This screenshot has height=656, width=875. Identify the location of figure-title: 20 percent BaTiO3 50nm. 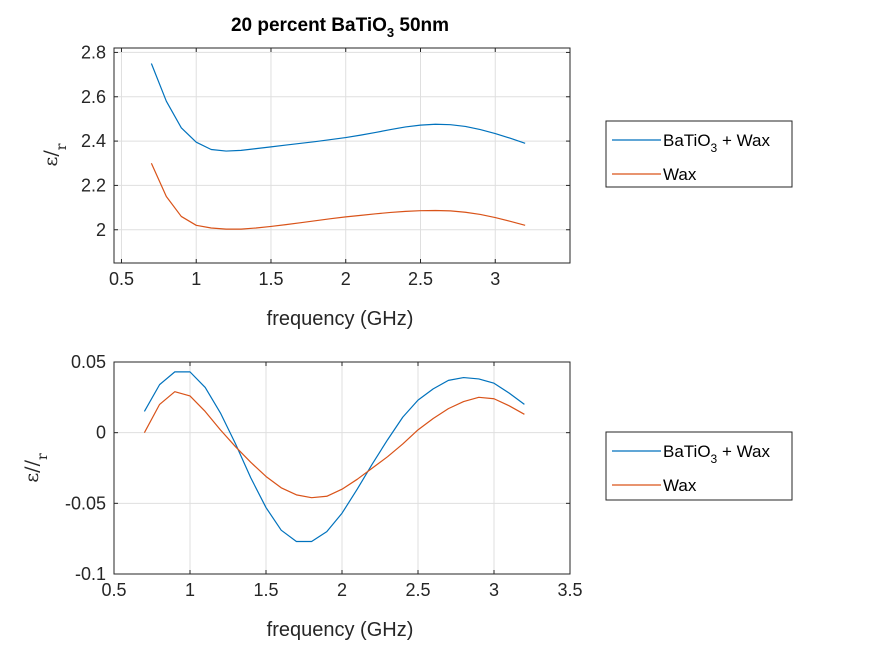
(340, 27).